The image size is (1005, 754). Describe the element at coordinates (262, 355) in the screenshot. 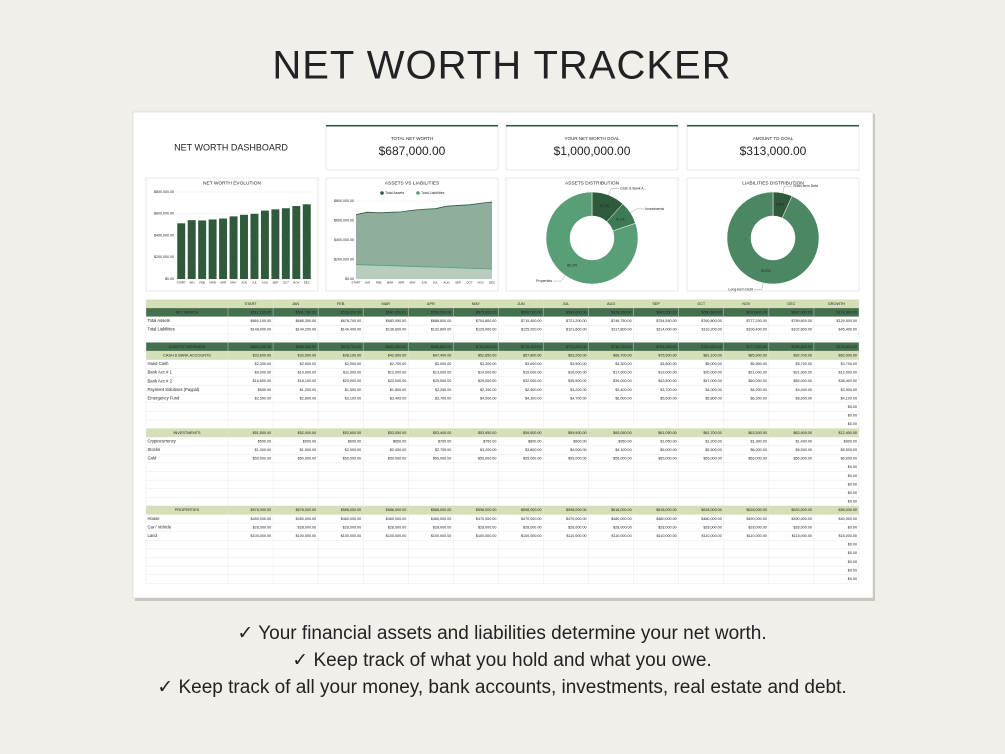

I see `cell: $33,600.00` at that location.